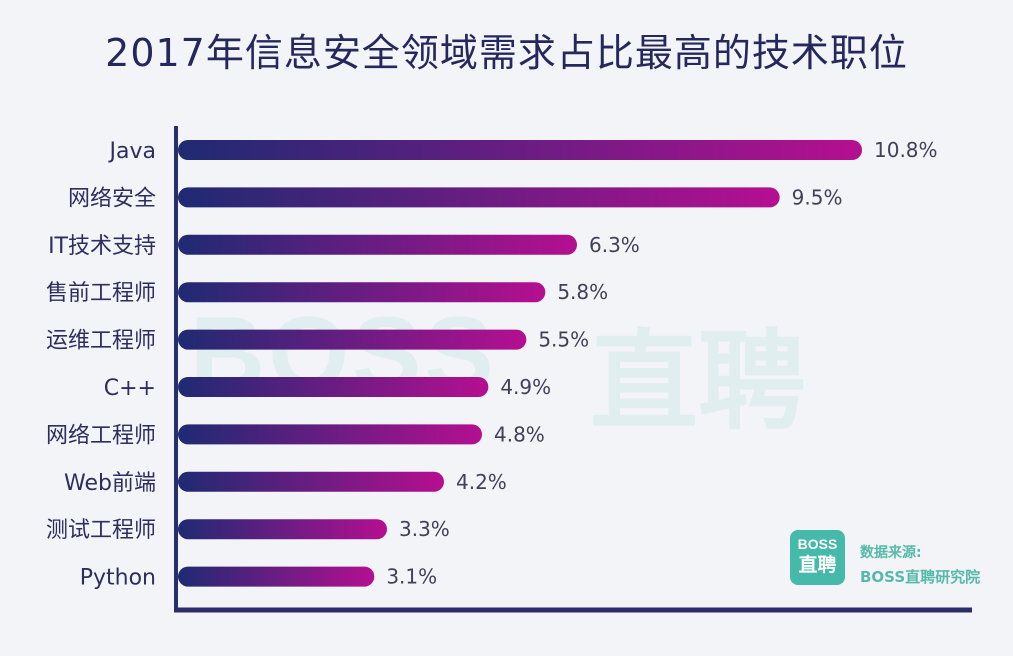 Image resolution: width=1013 pixels, height=656 pixels. What do you see at coordinates (906, 150) in the screenshot?
I see `value-label: 10.8%` at bounding box center [906, 150].